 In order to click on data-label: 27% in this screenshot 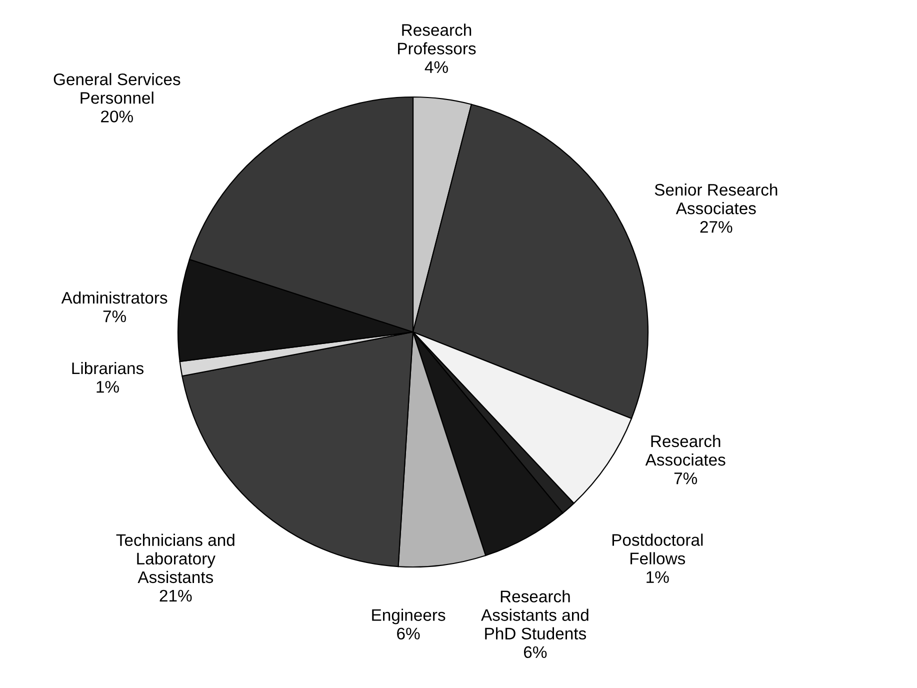, I will do `click(716, 227)`.